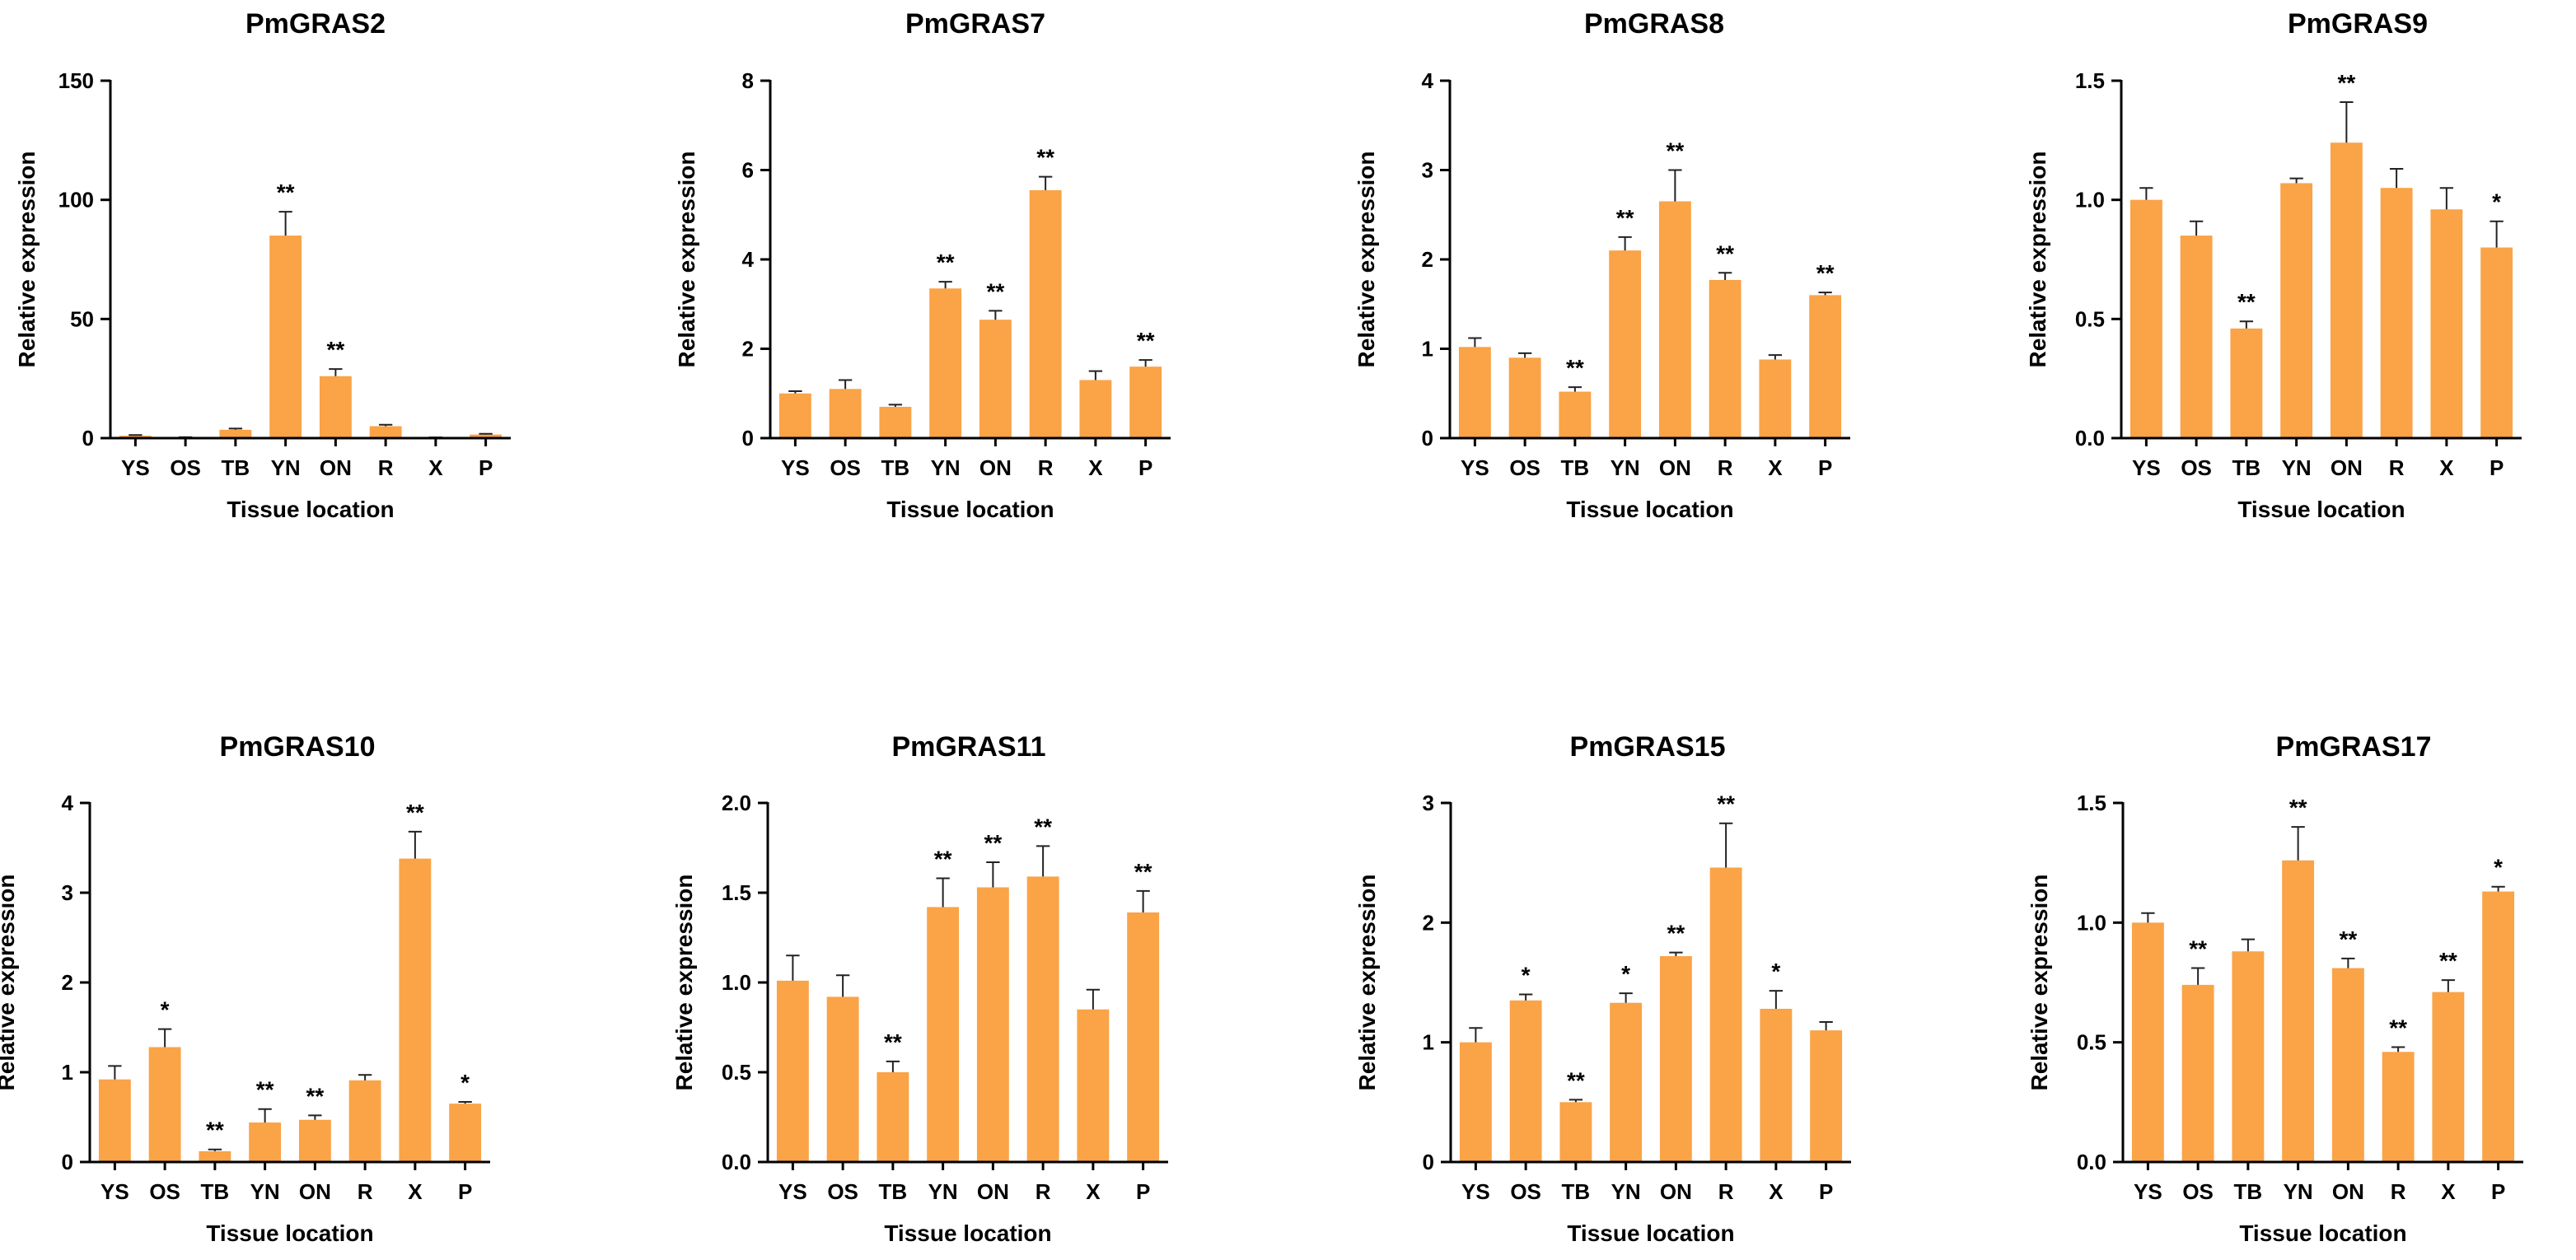 The width and height of the screenshot is (2576, 1260). I want to click on y-tick-label: 0.5, so click(736, 1072).